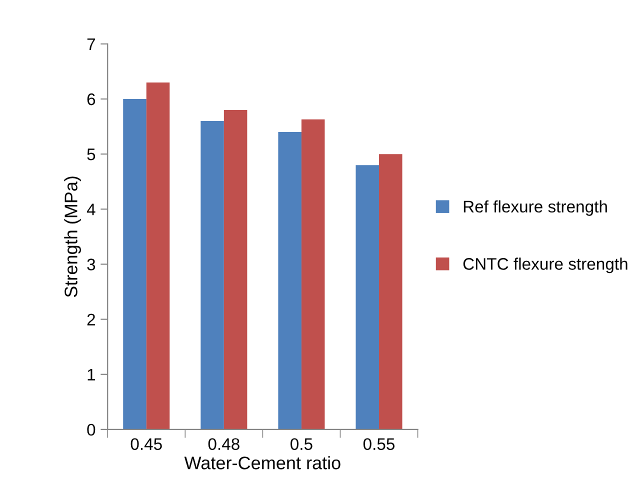  I want to click on x-tick-label: 0.5, so click(301, 444).